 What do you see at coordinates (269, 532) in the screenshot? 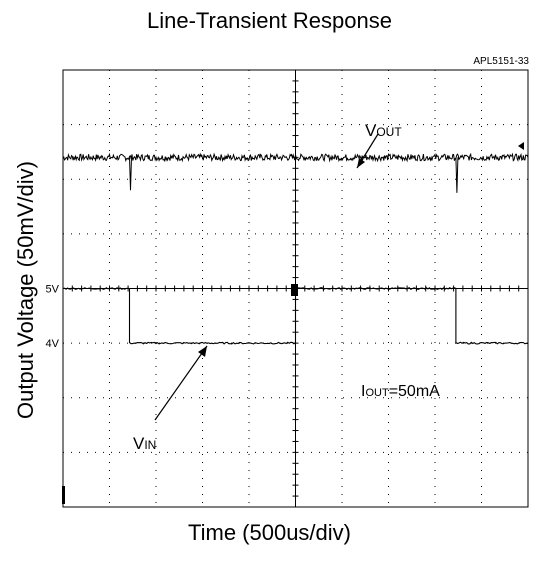
I see `x-axis-label: Time (500us/div)` at bounding box center [269, 532].